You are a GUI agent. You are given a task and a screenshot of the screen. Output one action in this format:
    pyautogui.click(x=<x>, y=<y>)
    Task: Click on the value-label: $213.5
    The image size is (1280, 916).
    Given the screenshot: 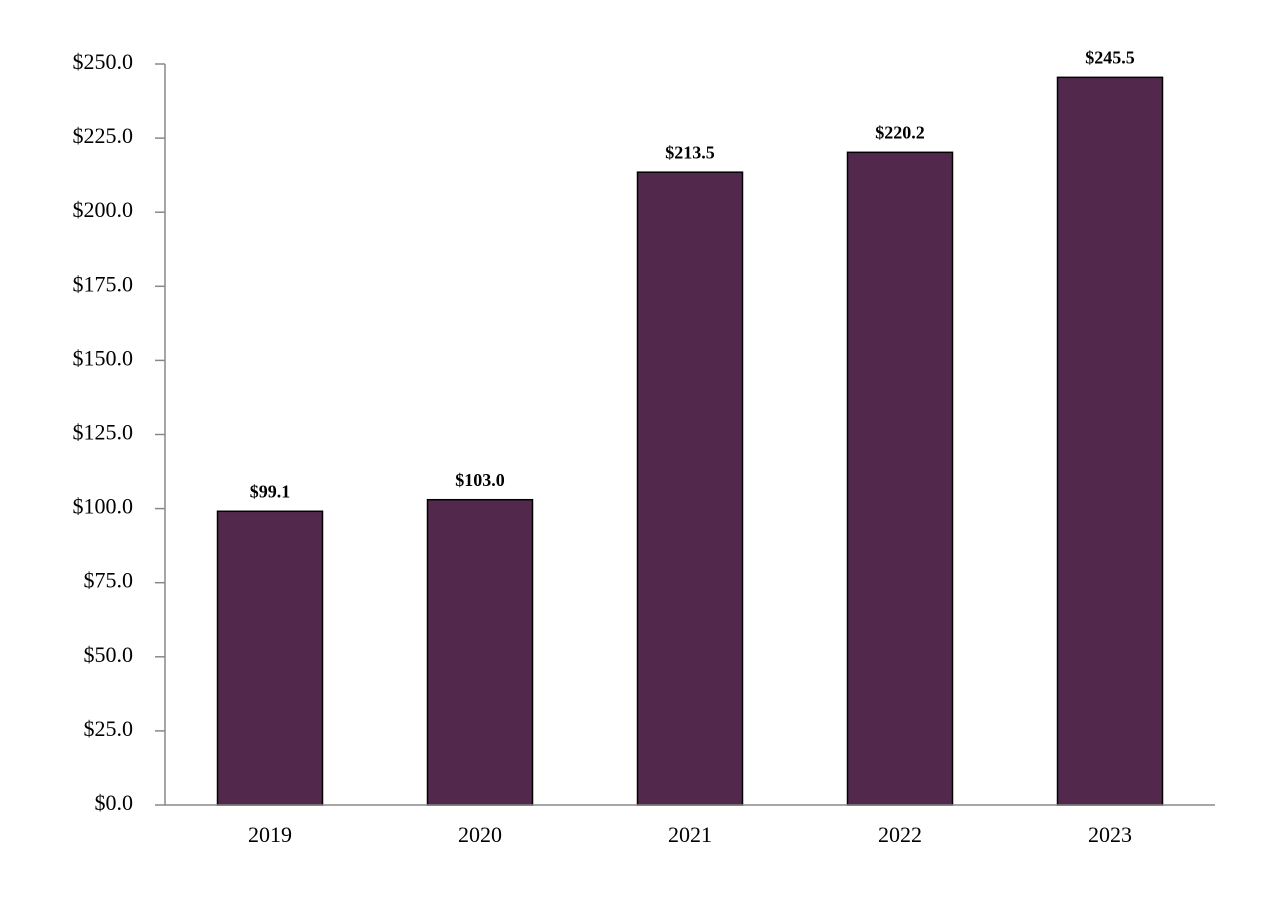 What is the action you would take?
    pyautogui.click(x=690, y=152)
    